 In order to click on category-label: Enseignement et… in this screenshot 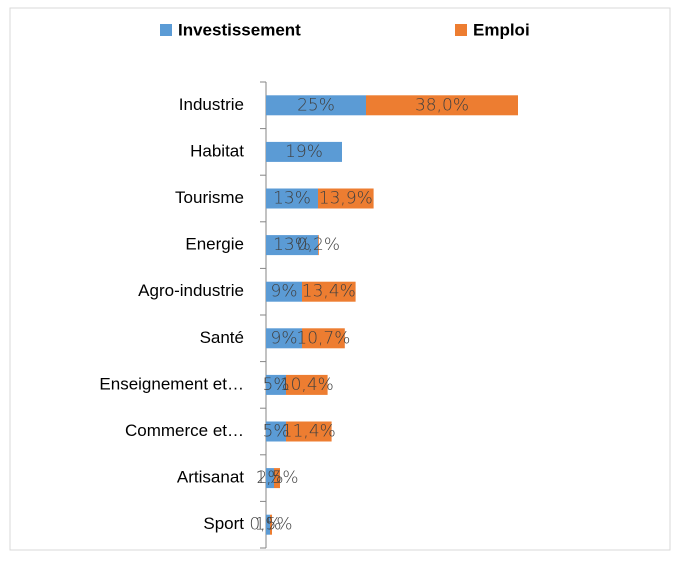, I will do `click(171, 383)`.